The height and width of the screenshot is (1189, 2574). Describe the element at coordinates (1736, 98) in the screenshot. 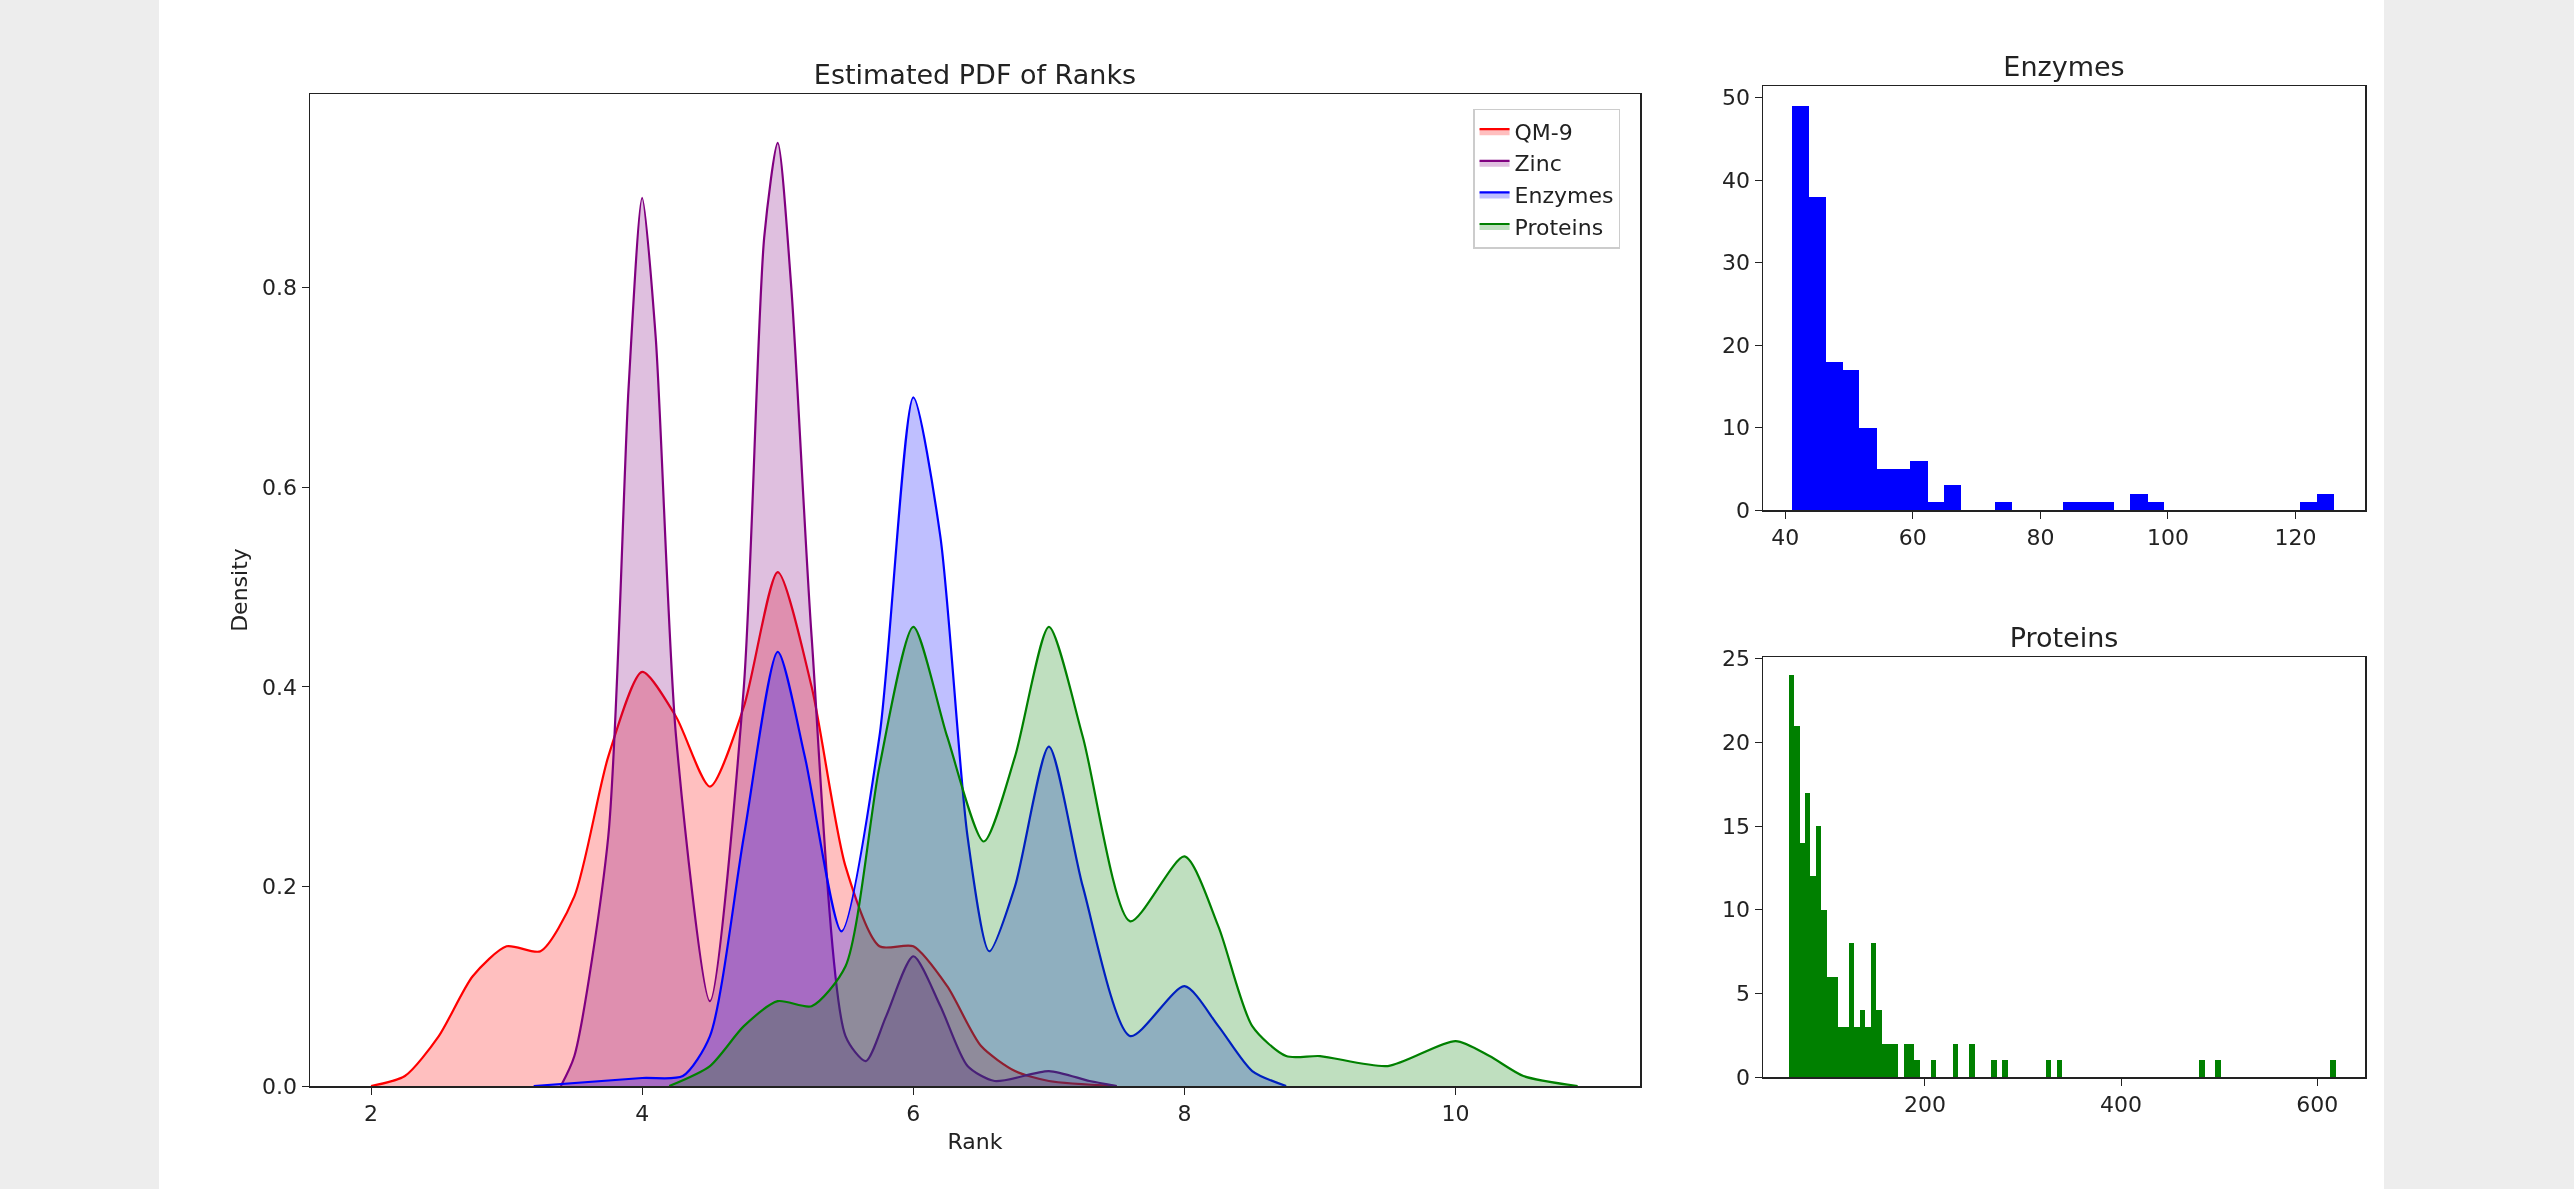

I see `y-tick-label: 50` at that location.